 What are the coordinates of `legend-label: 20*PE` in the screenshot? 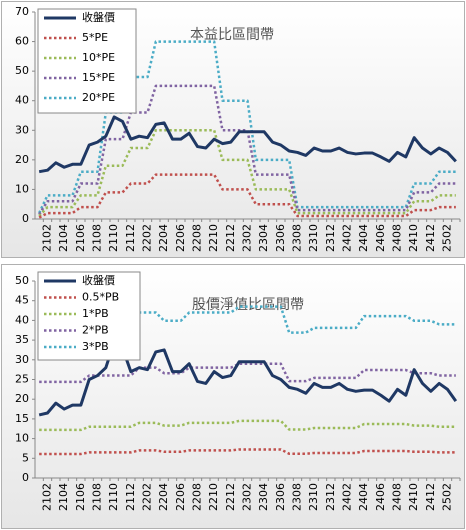 It's located at (98, 97).